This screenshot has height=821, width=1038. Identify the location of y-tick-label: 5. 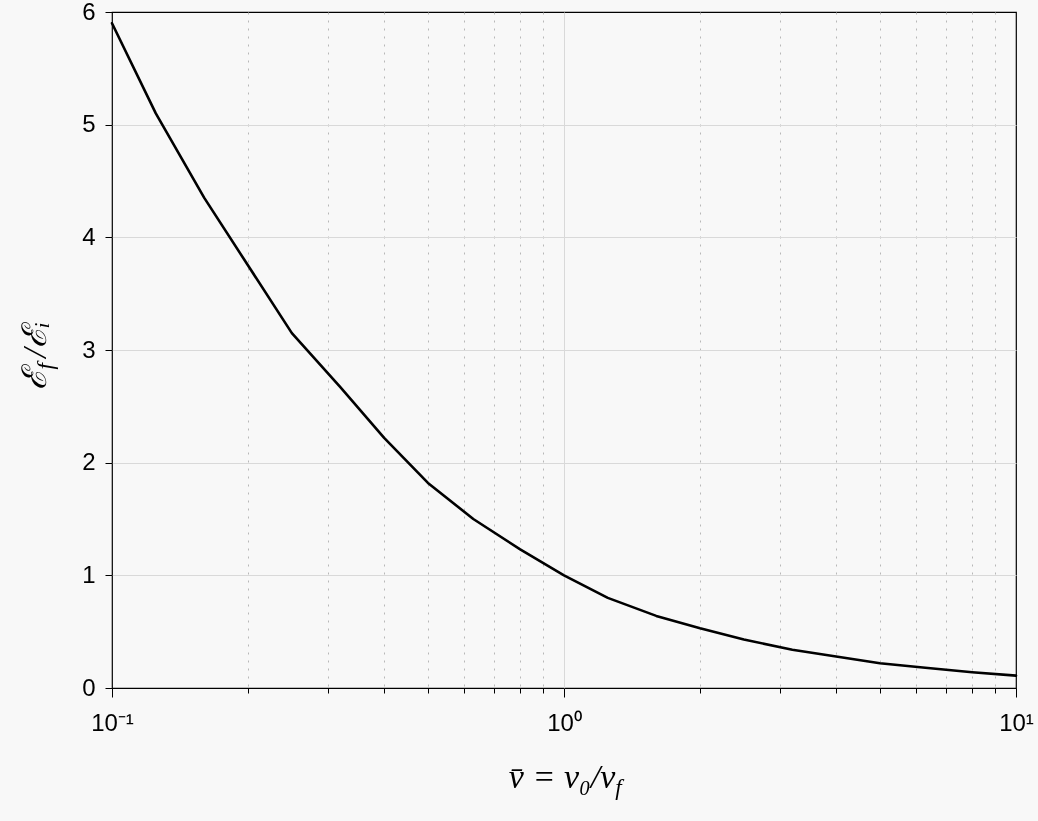
(89, 124).